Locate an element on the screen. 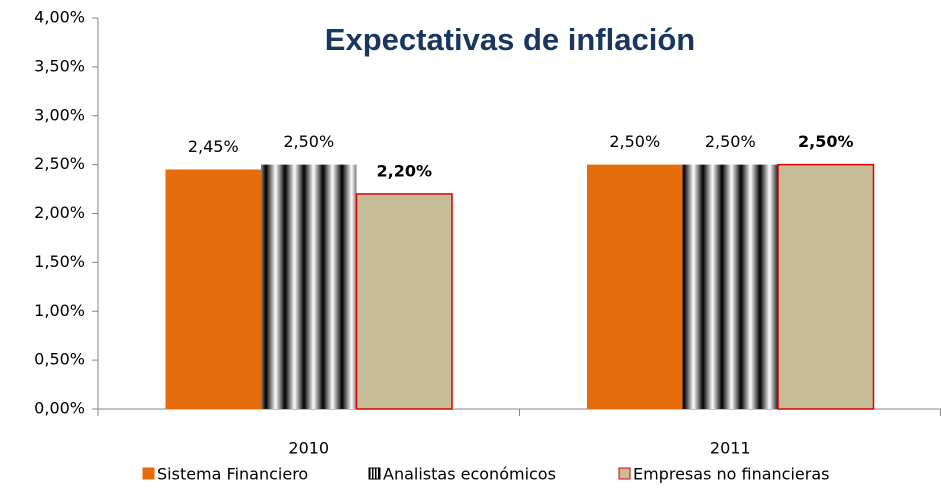 This screenshot has height=490, width=941. x-tick-label: 2011 is located at coordinates (730, 448).